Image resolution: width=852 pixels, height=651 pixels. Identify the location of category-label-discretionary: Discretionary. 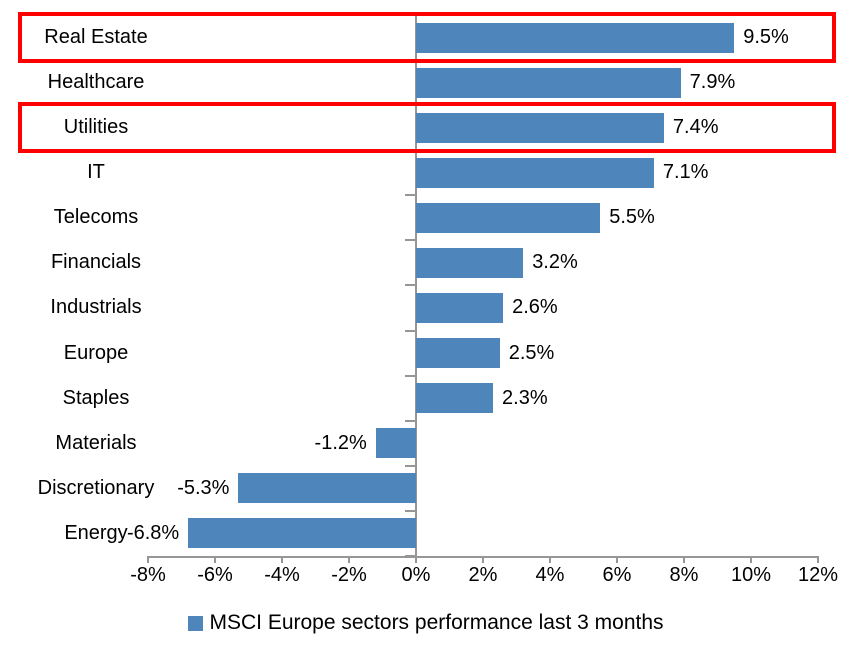
(96, 487).